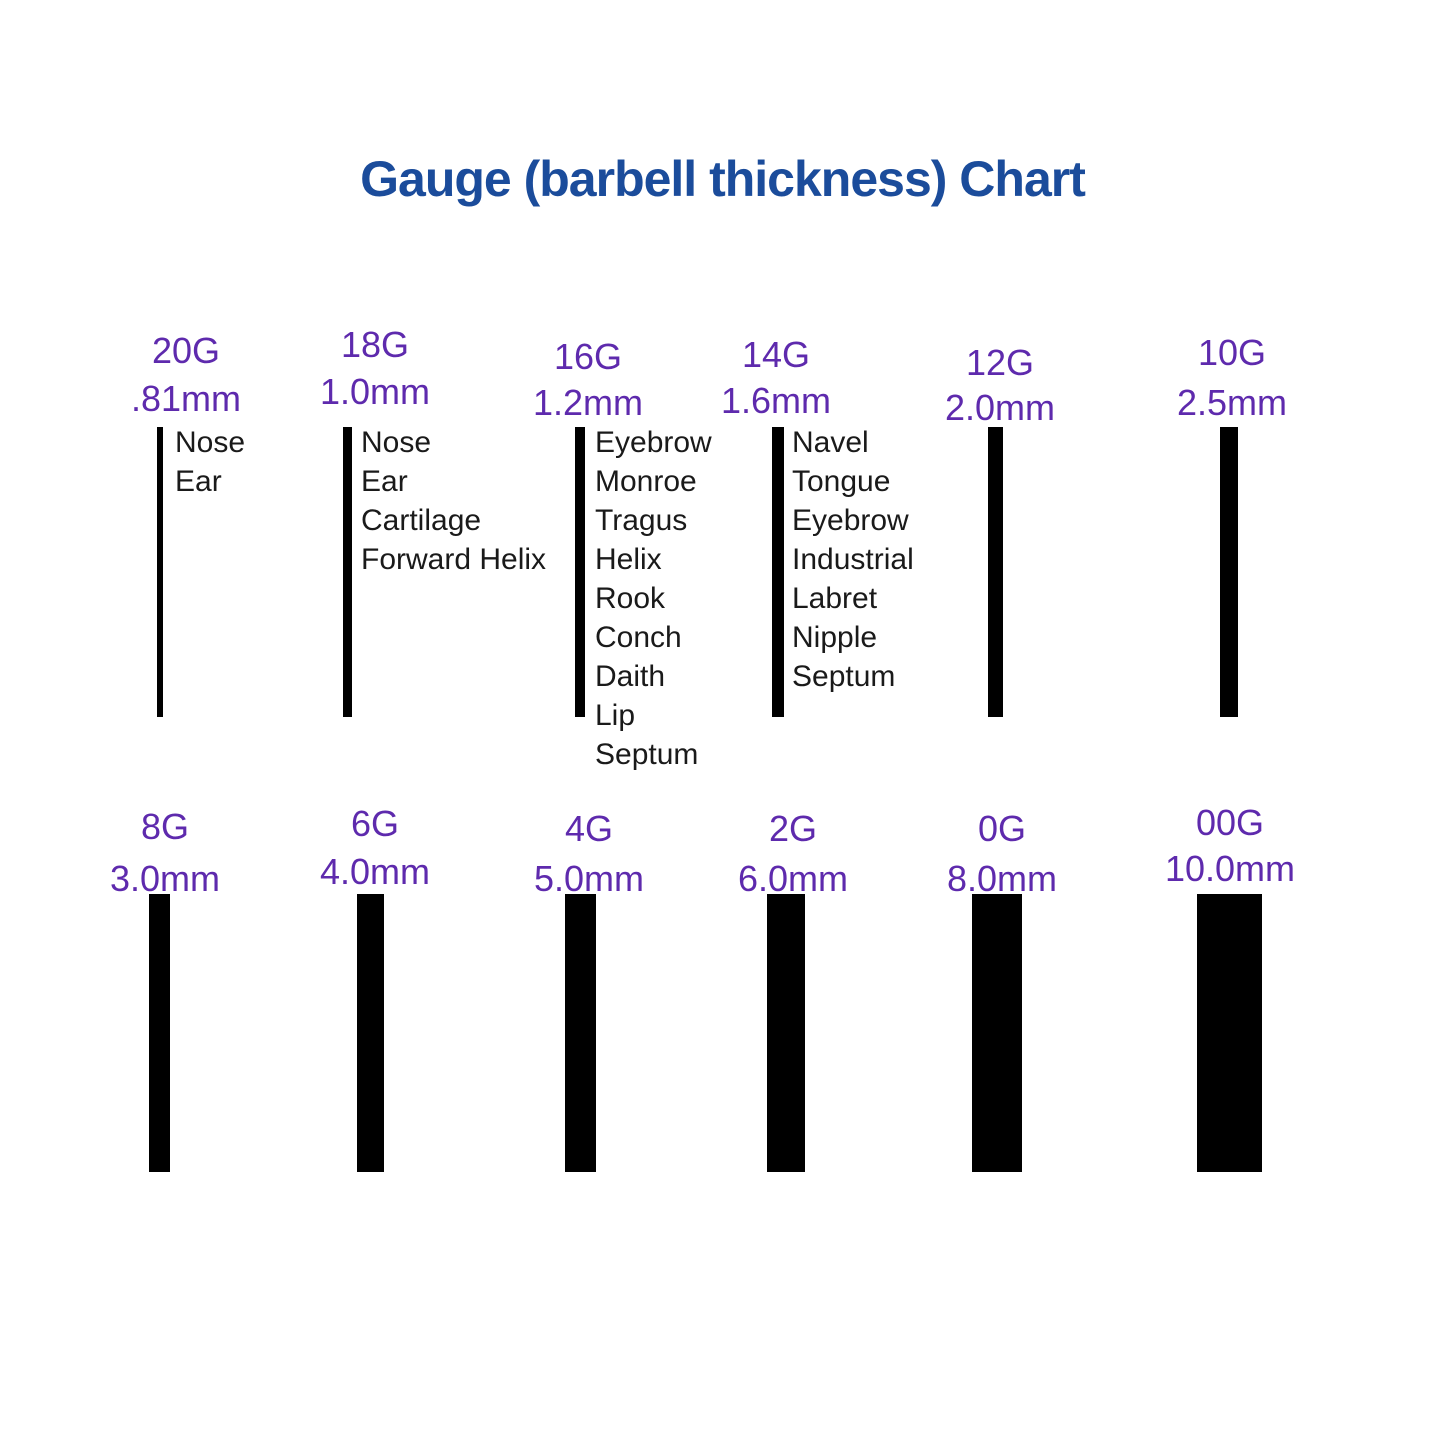  Describe the element at coordinates (1230, 822) in the screenshot. I see `gauge-label-00g: 00G` at that location.